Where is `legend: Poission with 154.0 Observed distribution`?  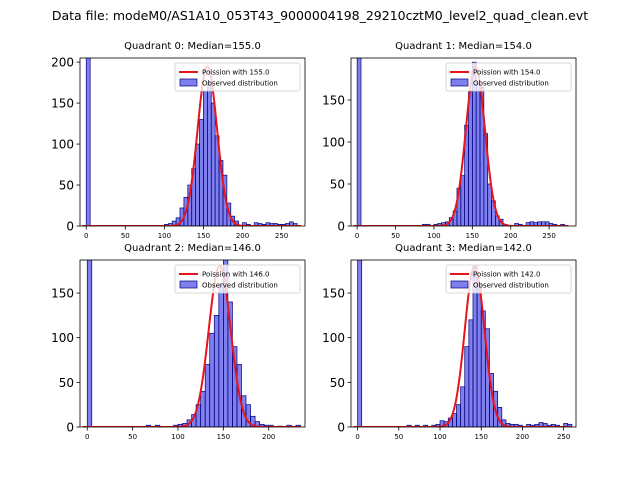 legend: Poission with 154.0 Observed distribution is located at coordinates (508, 77).